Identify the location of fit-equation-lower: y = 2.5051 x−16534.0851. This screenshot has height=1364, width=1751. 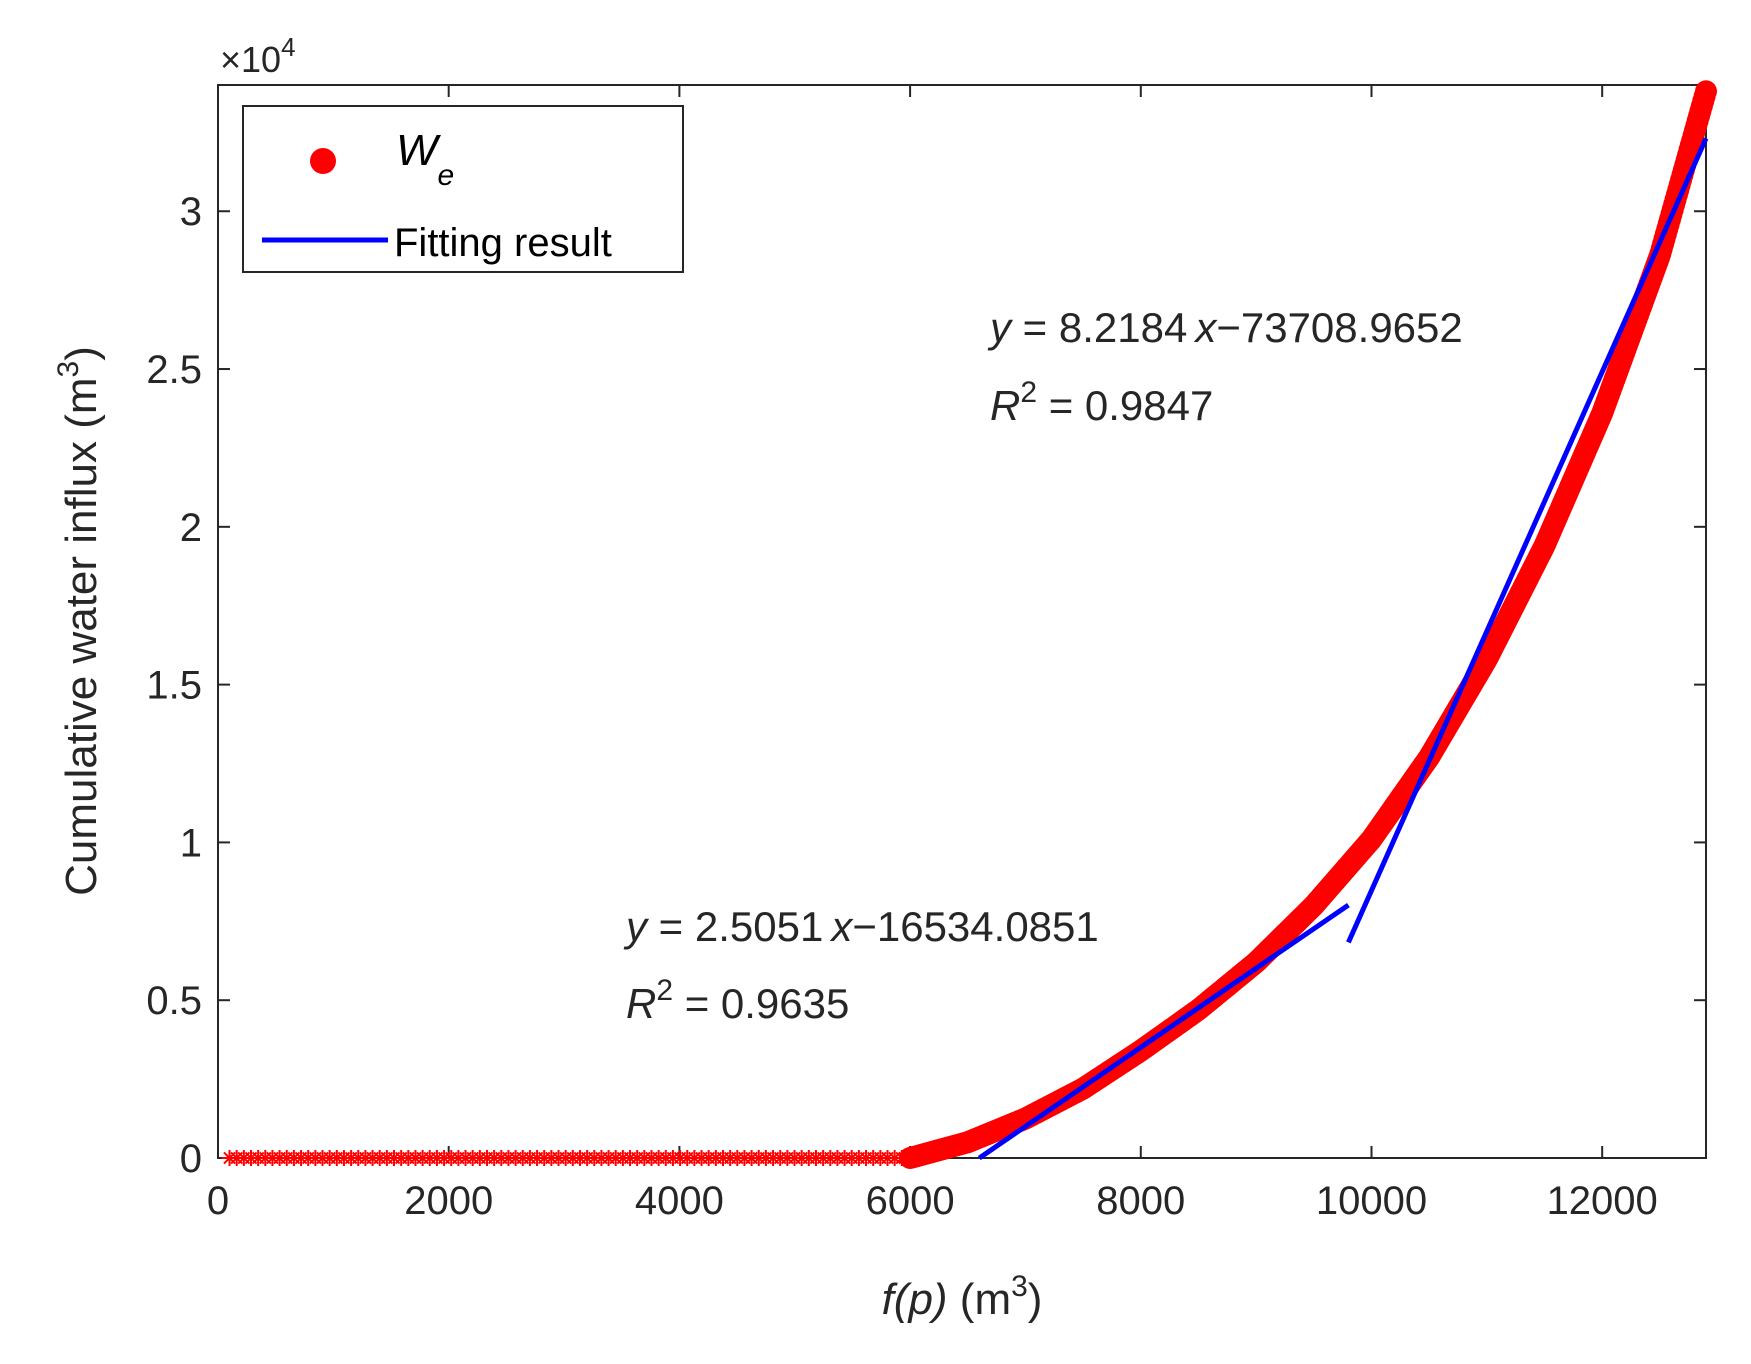
(861, 926).